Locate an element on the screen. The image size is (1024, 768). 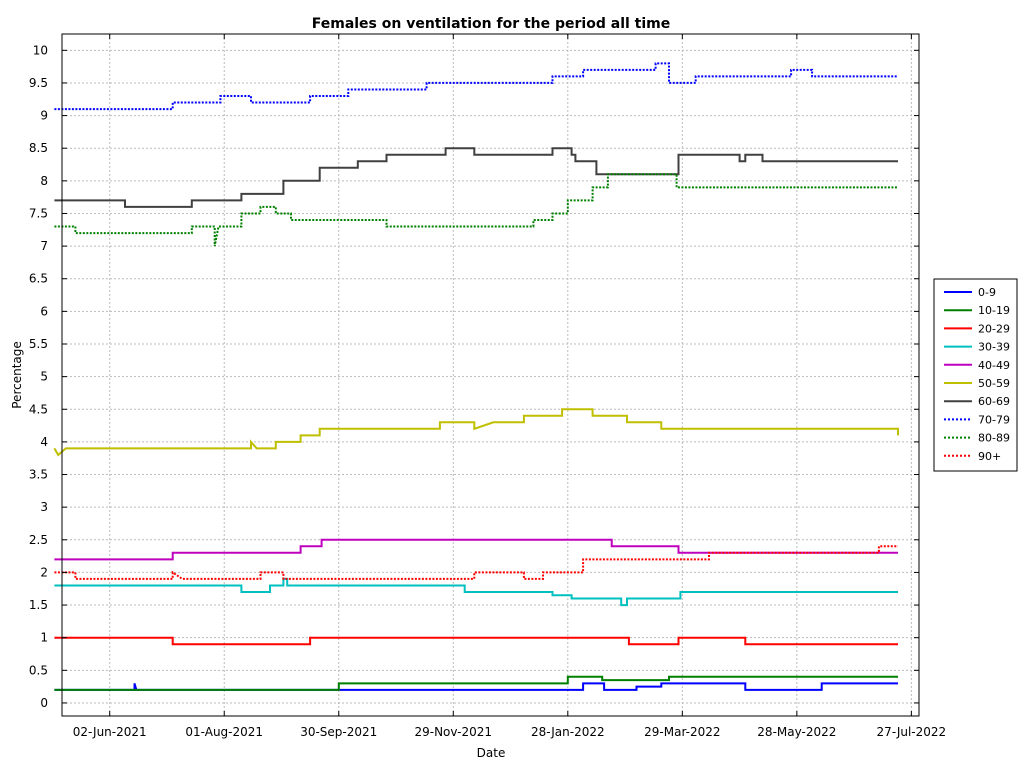
y-tick-label: 6.5 is located at coordinates (38, 279).